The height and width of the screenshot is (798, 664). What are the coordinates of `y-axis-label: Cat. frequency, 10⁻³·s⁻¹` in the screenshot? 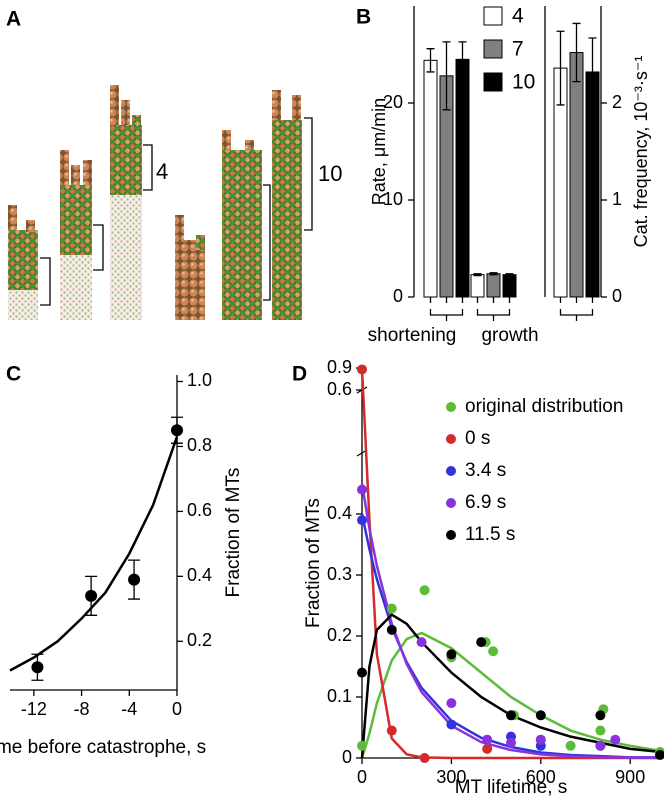 It's located at (641, 152).